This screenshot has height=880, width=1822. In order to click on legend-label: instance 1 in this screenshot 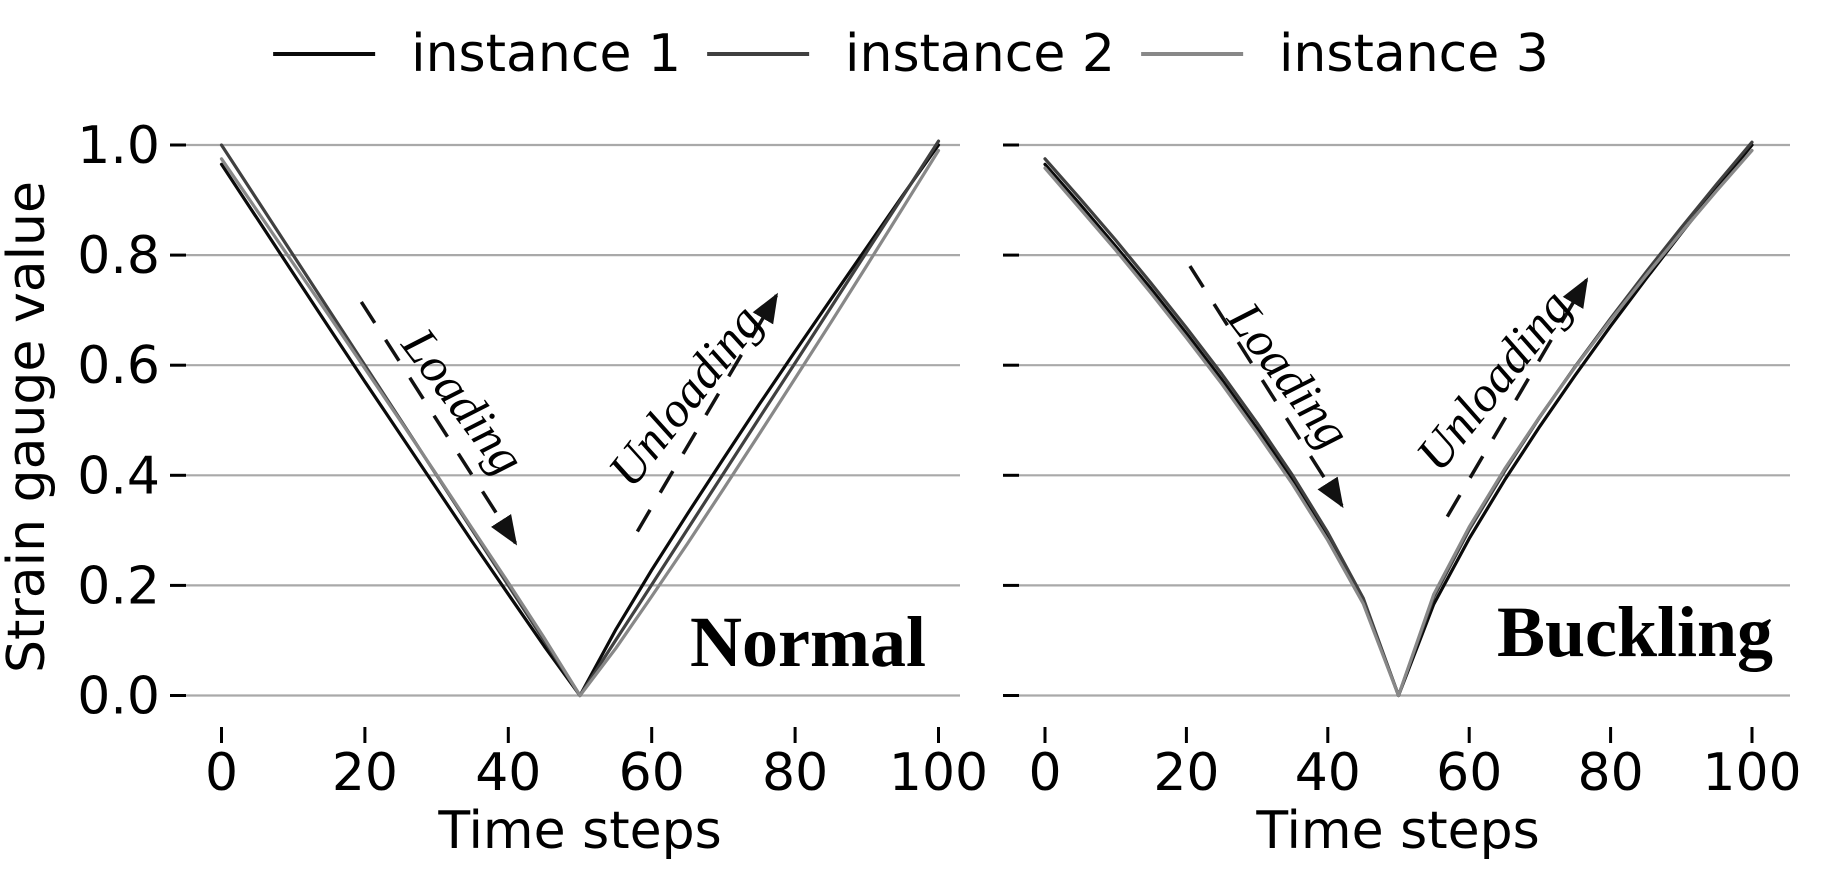, I will do `click(546, 54)`.